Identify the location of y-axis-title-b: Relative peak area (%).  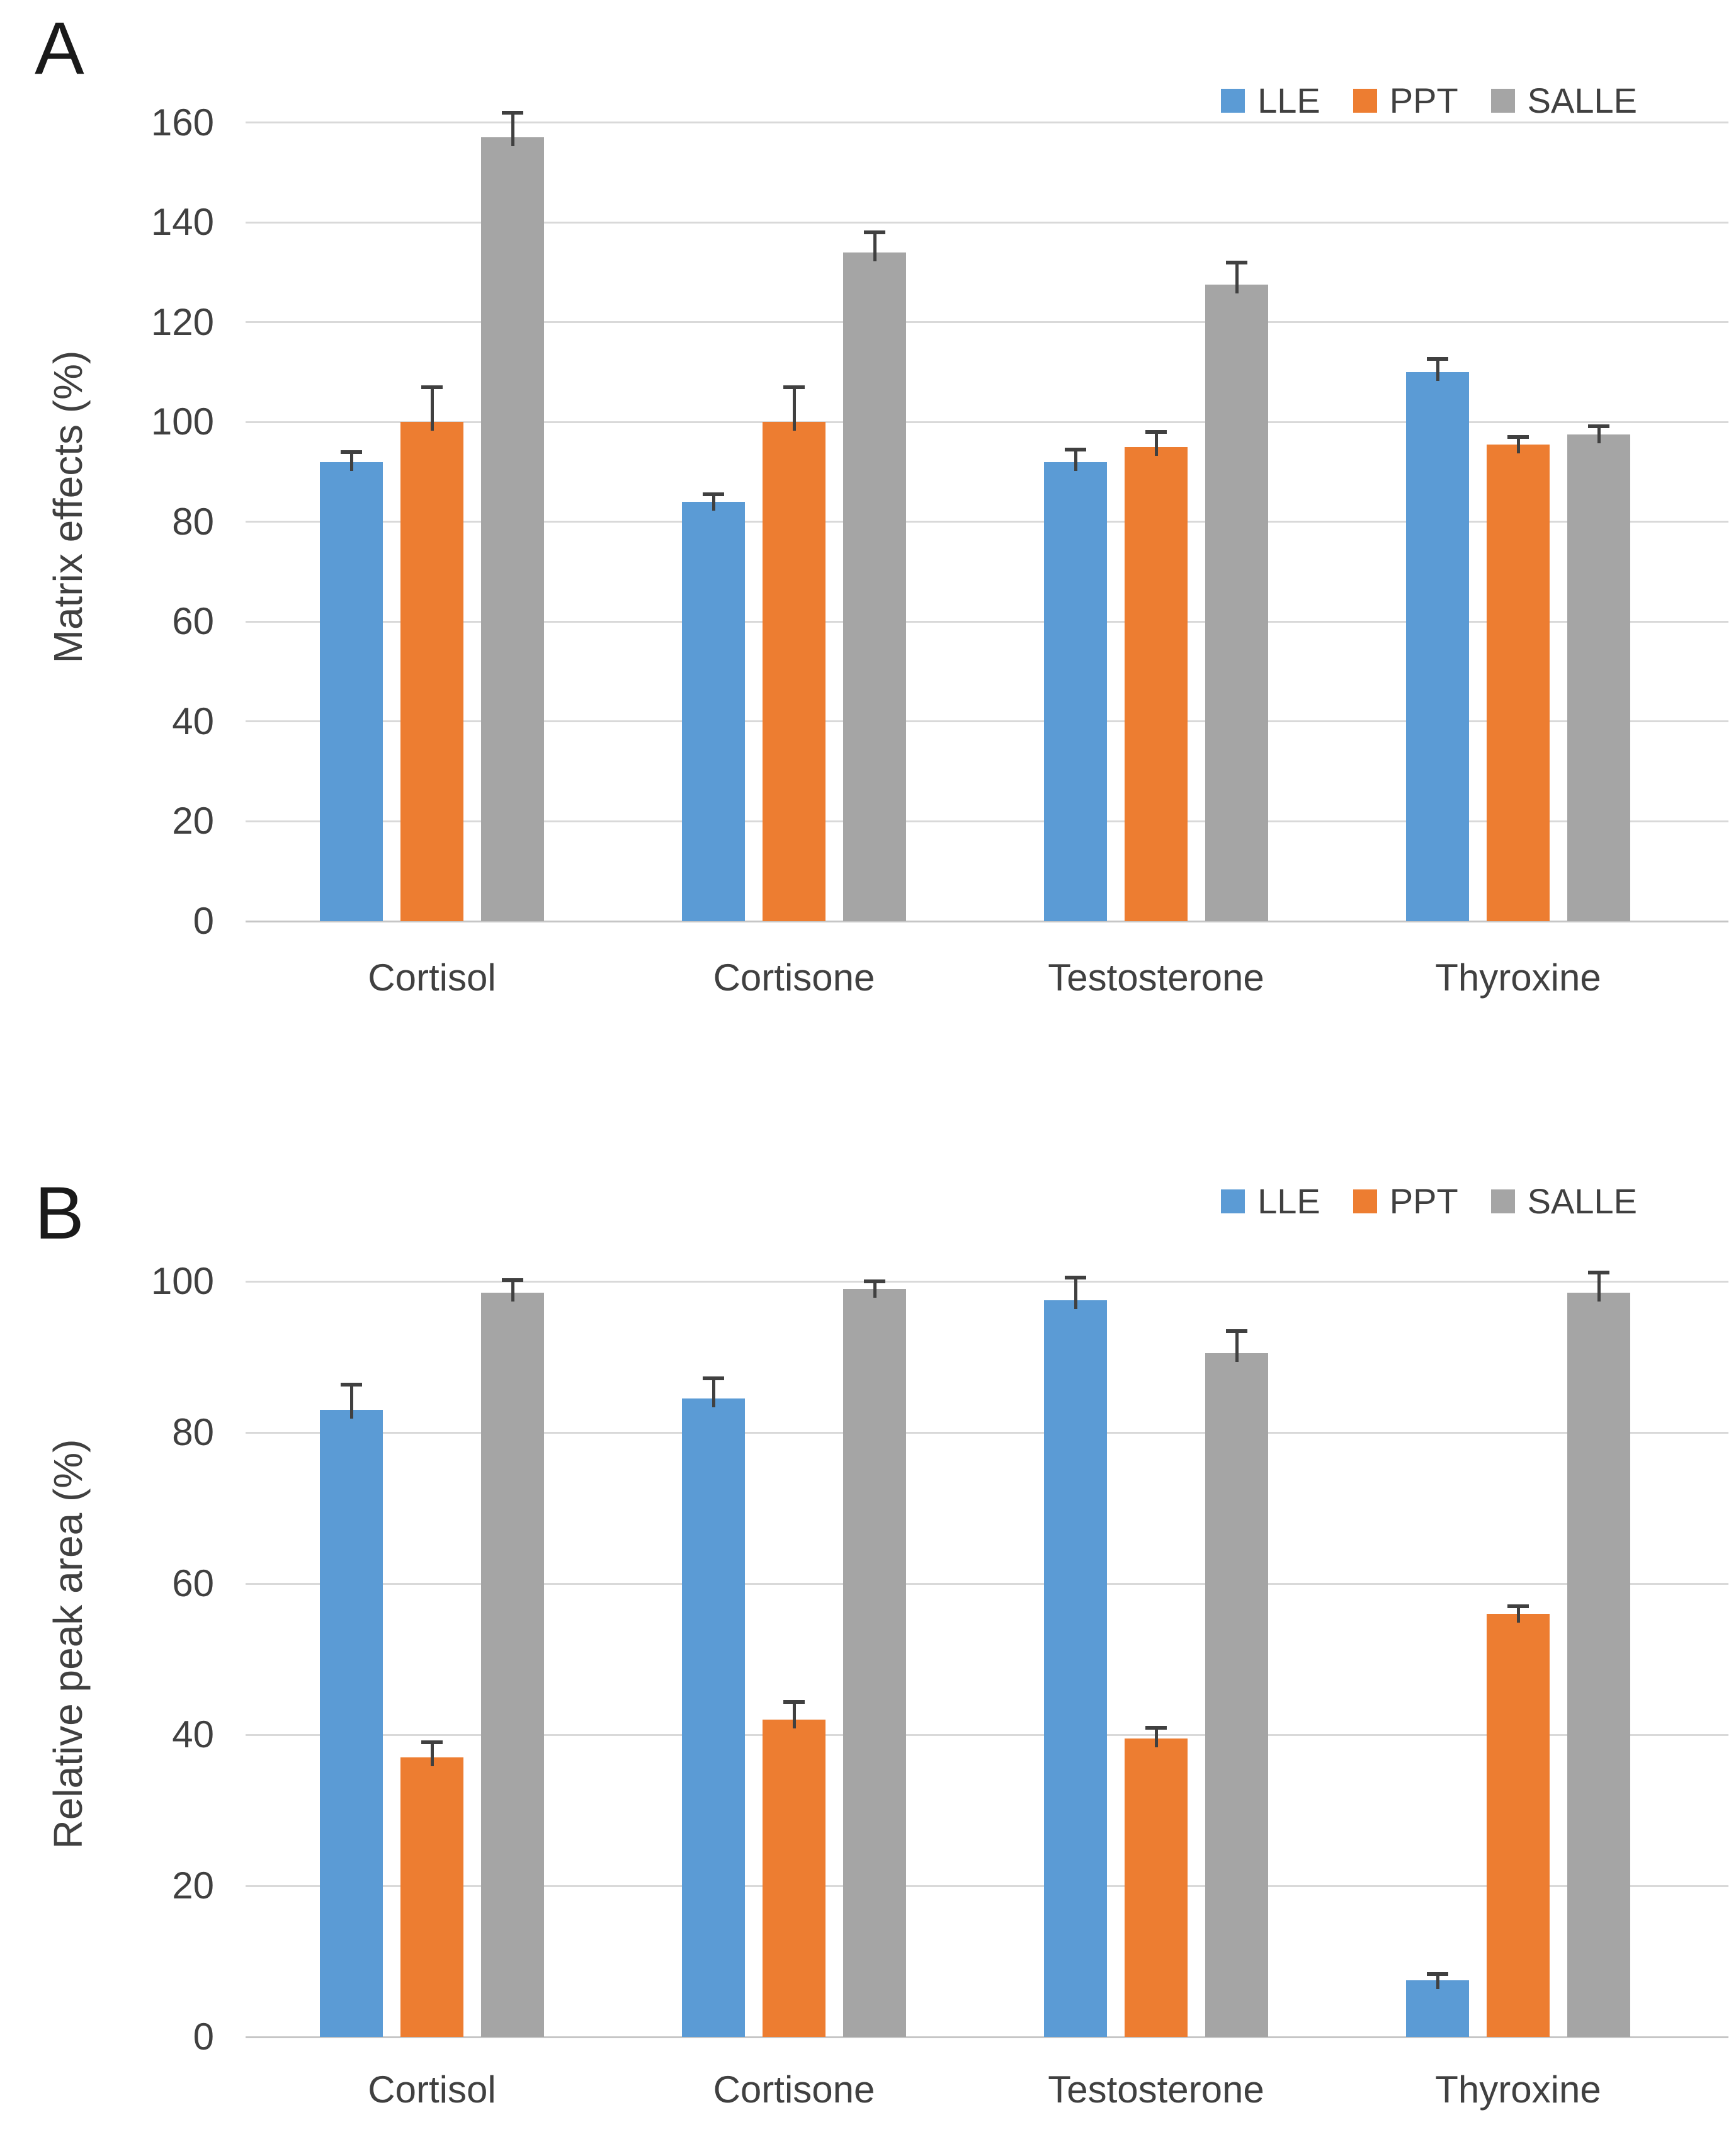
(68, 1644).